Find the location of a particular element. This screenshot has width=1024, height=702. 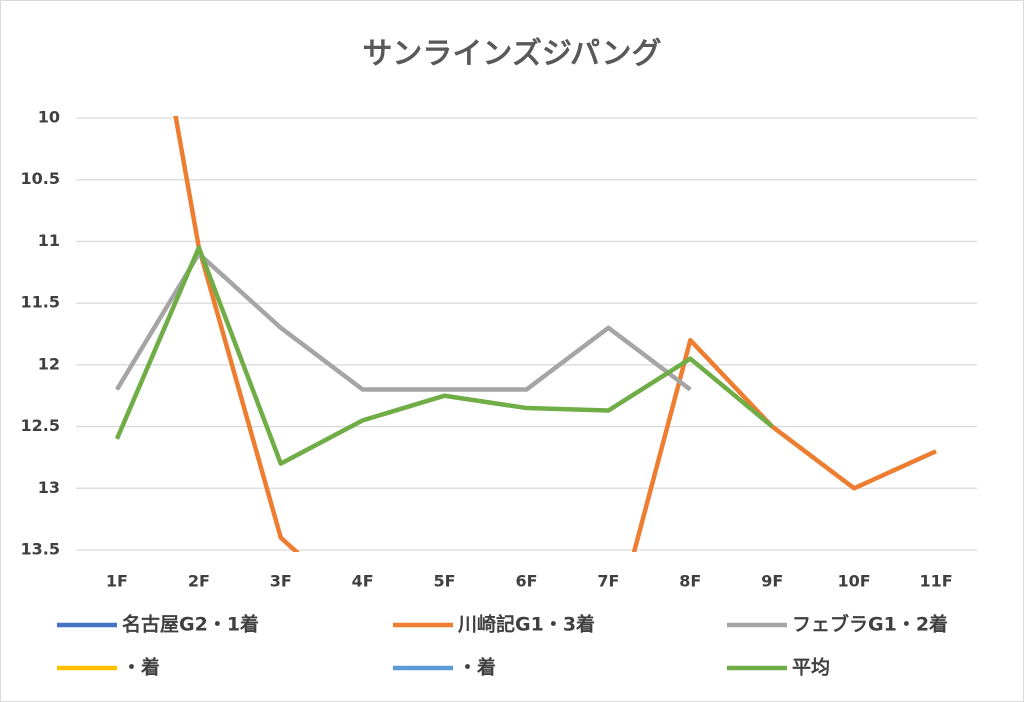

x-tick-label: 4F is located at coordinates (363, 581).